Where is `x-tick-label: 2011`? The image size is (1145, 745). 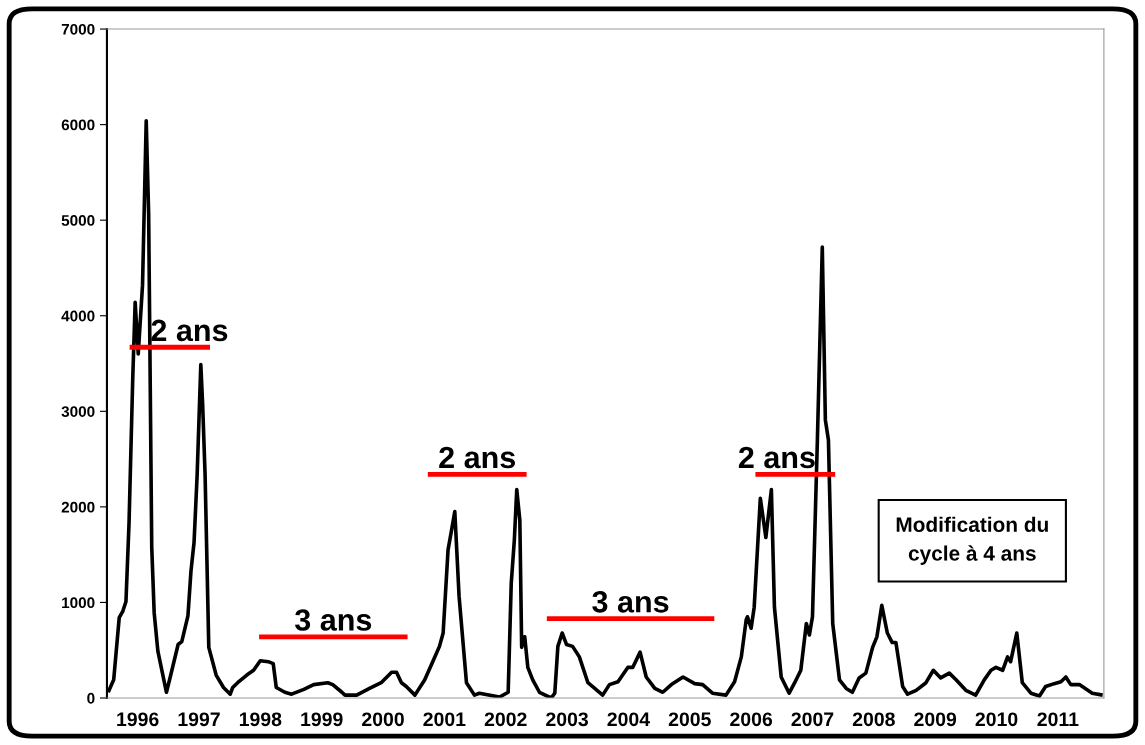
x-tick-label: 2011 is located at coordinates (1058, 719).